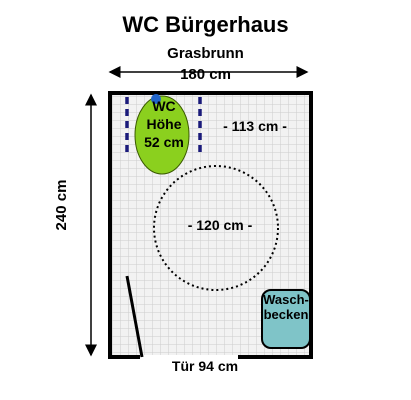 The width and height of the screenshot is (411, 400). Describe the element at coordinates (286, 314) in the screenshot. I see `sink-label-line2: becken` at that location.